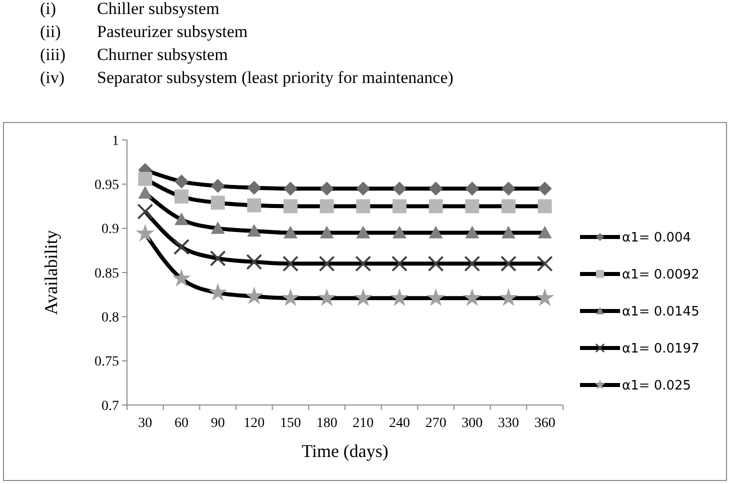 The image size is (729, 484). What do you see at coordinates (657, 386) in the screenshot?
I see `legend-label: α1= 0.025` at bounding box center [657, 386].